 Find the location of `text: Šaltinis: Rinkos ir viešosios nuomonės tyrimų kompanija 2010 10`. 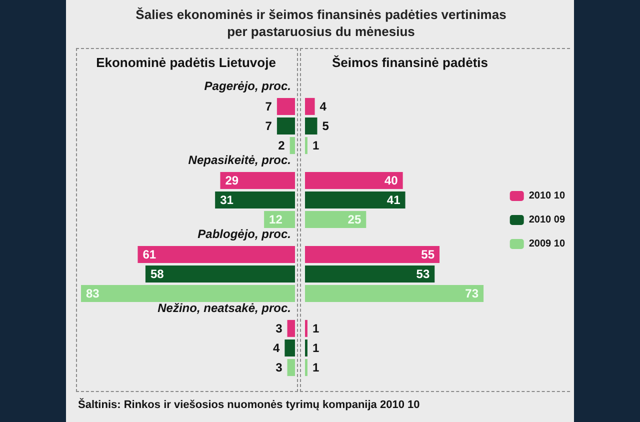

text: Šaltinis: Rinkos ir viešosios nuomonės tyrimų kompanija 2010 10 is located at coordinates (249, 405).